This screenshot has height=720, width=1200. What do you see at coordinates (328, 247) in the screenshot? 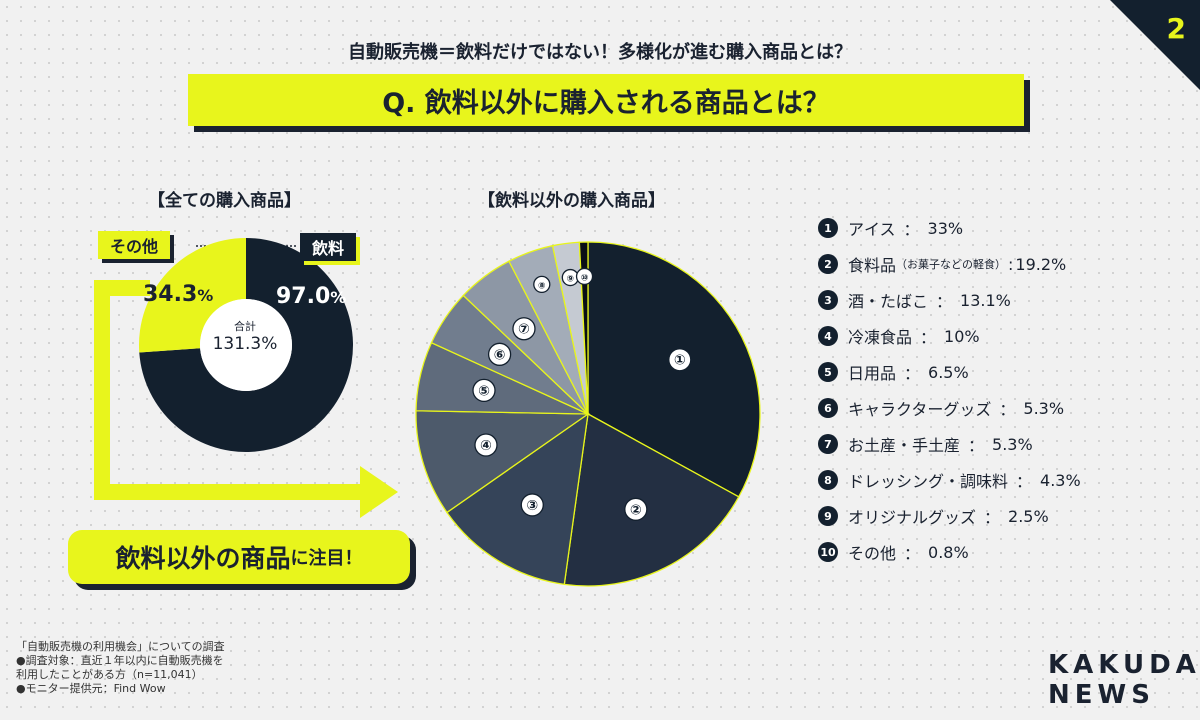
I see `drink-label: 飲料` at bounding box center [328, 247].